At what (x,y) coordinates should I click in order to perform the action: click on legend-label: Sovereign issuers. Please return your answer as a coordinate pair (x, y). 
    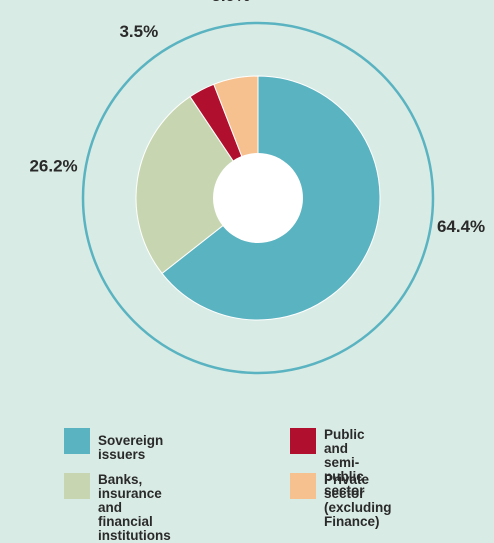
    Looking at the image, I should click on (131, 447).